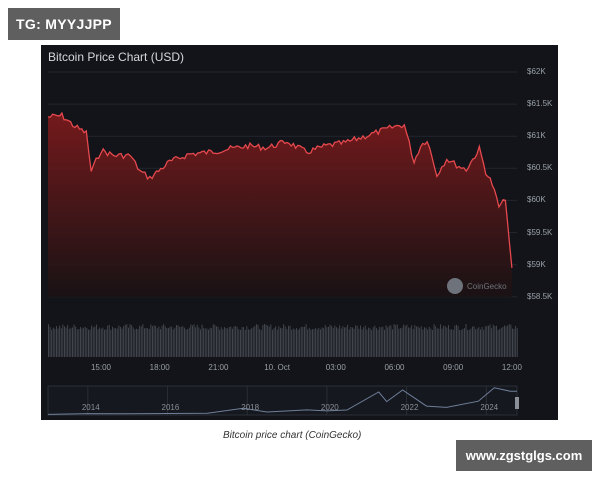 The width and height of the screenshot is (600, 480). Describe the element at coordinates (250, 407) in the screenshot. I see `navigator-year-label: 2018` at that location.